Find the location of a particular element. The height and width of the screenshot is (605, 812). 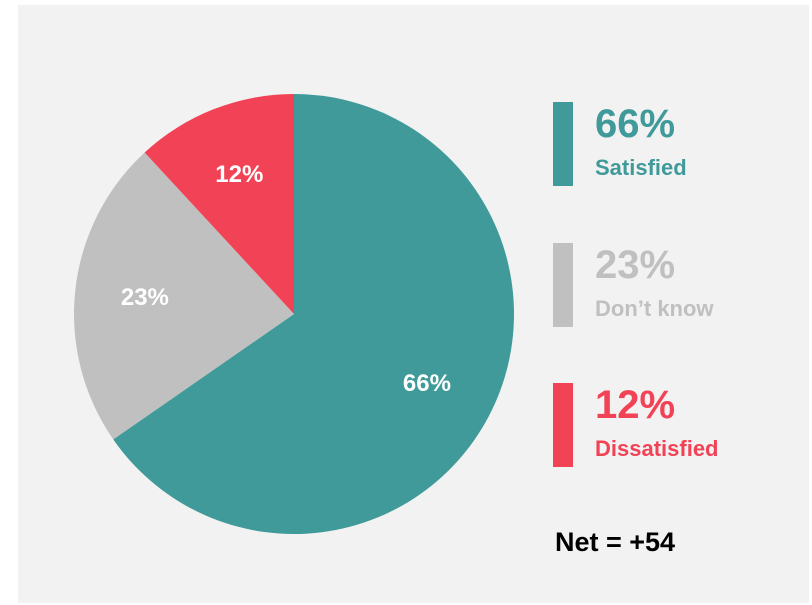

pie-slice-don-t-know is located at coordinates (183, 296).